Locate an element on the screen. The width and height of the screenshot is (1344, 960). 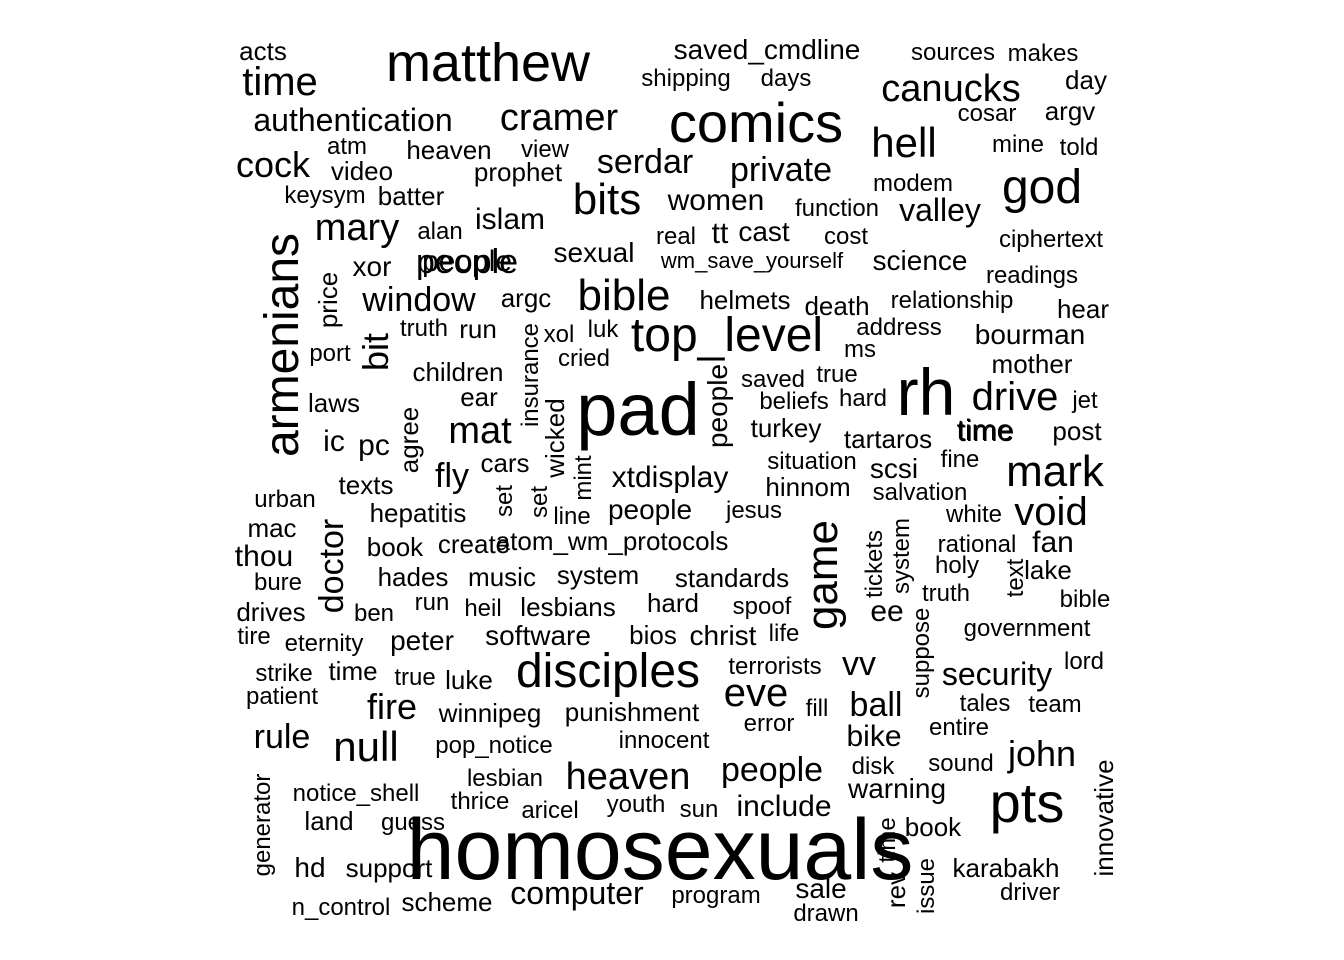
word-private: private is located at coordinates (781, 170).